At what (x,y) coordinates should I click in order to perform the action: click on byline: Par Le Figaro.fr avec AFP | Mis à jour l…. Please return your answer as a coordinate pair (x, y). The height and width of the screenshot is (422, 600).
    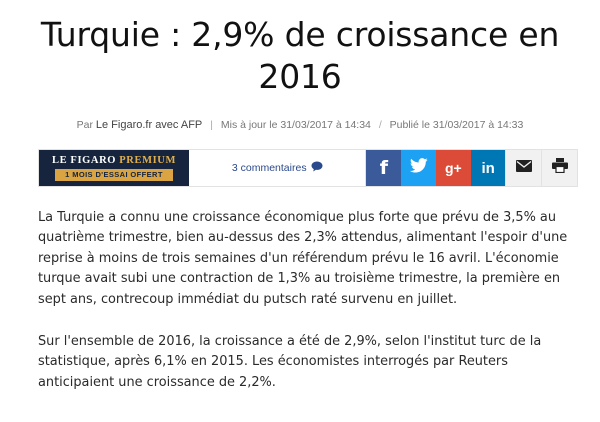
    Looking at the image, I should click on (300, 125).